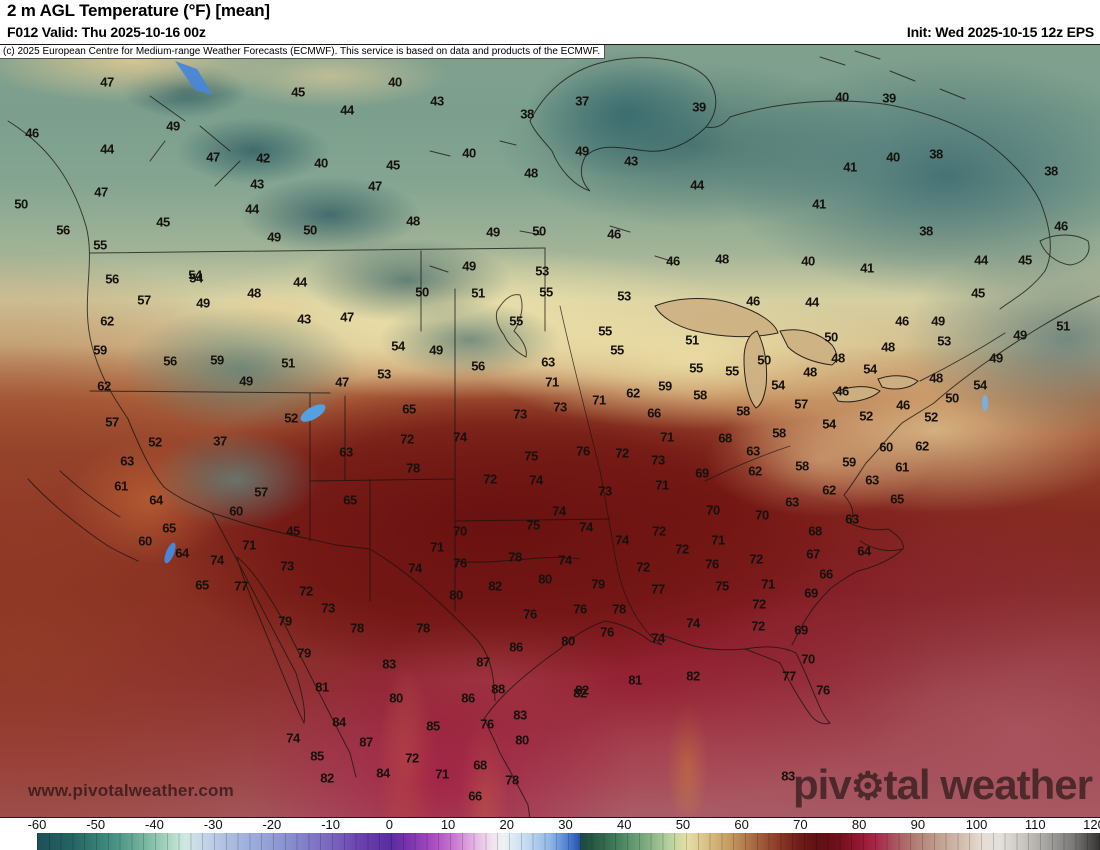 The height and width of the screenshot is (850, 1100). Describe the element at coordinates (867, 268) in the screenshot. I see `temp-label: 41` at that location.